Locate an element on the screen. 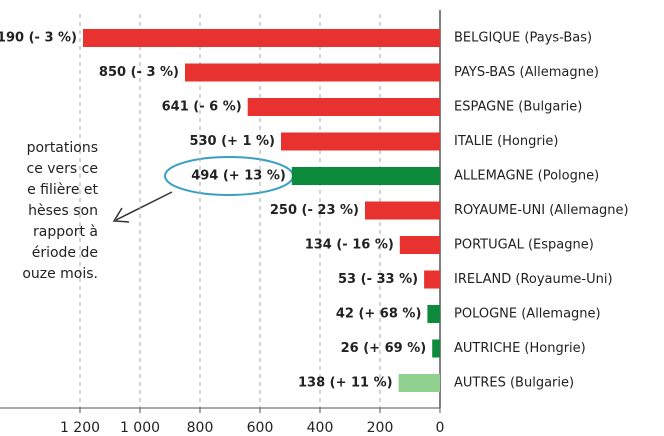  value-label: 494 (+ 13 %) is located at coordinates (238, 176).